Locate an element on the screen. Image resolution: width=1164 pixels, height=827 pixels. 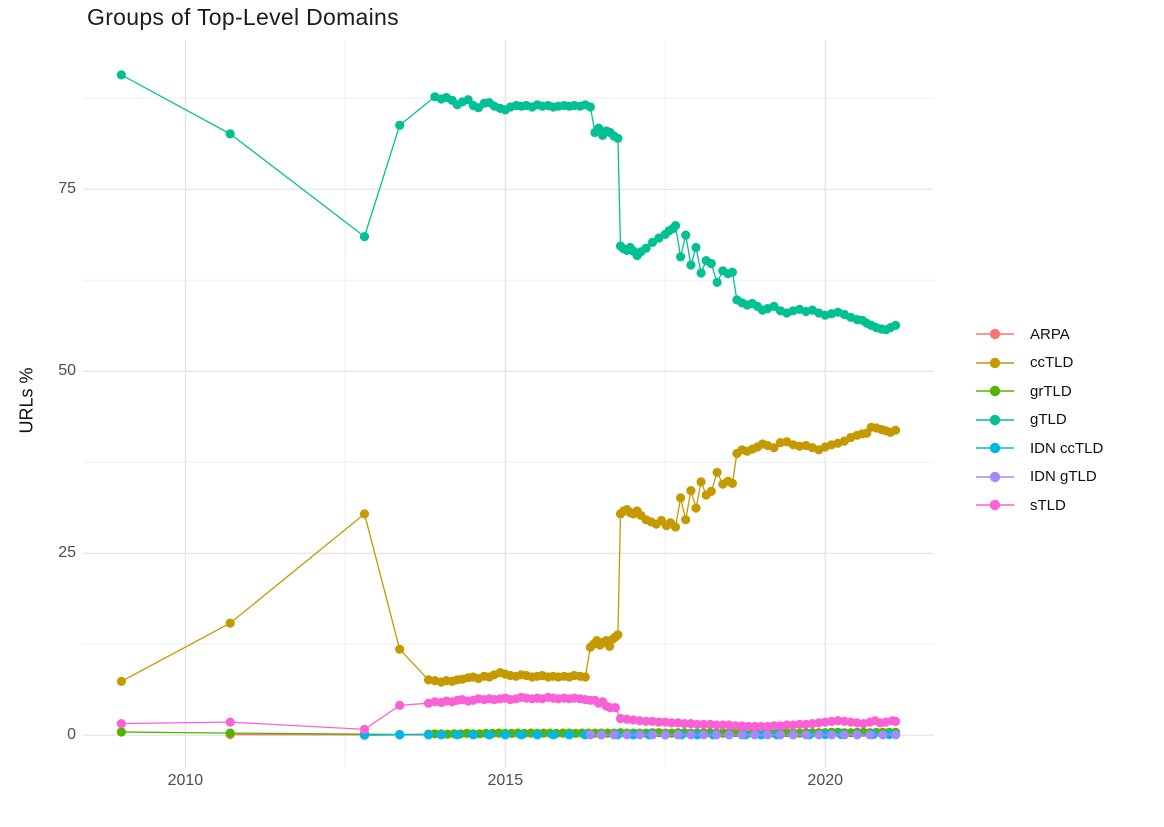
legend: ARPA ccTLD grTLD gTLD IDN ccTLD IDN gTLD sTLD is located at coordinates (1039, 420).